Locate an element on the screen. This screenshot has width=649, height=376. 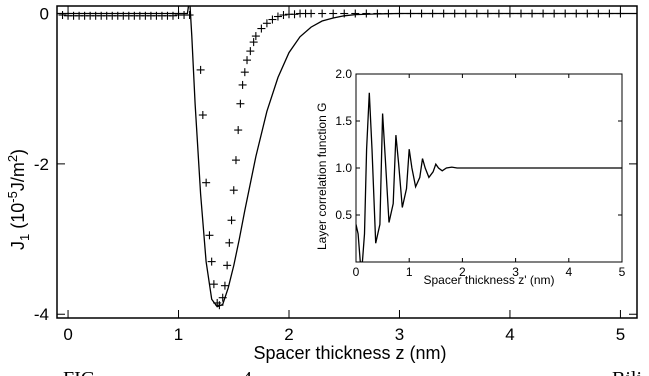
inset-x-axis-label: Spacer thickness z' (nm) is located at coordinates (489, 280).